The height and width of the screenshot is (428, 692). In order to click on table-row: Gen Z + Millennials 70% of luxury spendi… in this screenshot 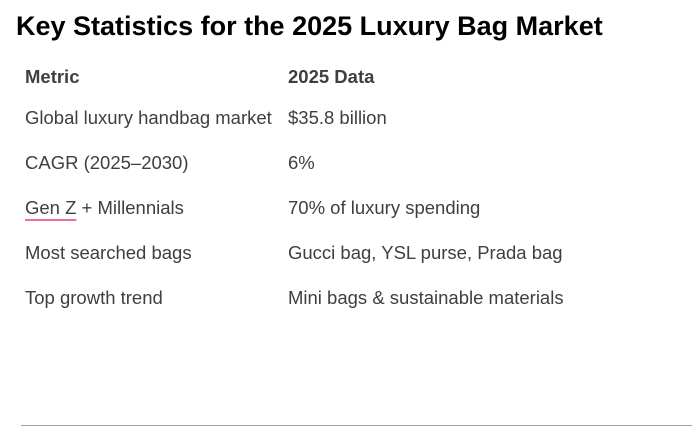, I will do `click(296, 216)`.